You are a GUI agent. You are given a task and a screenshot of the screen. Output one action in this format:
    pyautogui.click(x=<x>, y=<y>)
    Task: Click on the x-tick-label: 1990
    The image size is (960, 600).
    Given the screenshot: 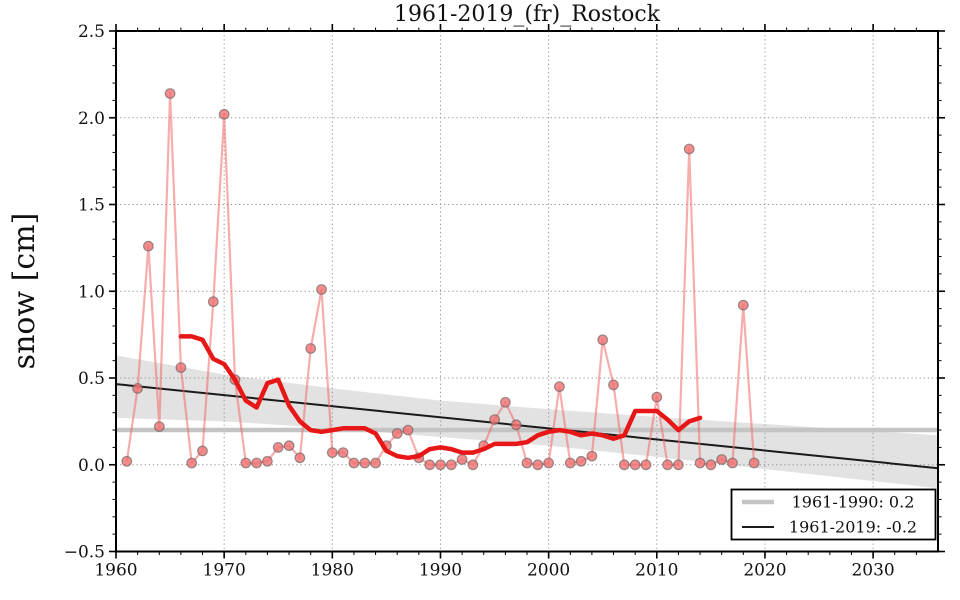 What is the action you would take?
    pyautogui.click(x=440, y=571)
    